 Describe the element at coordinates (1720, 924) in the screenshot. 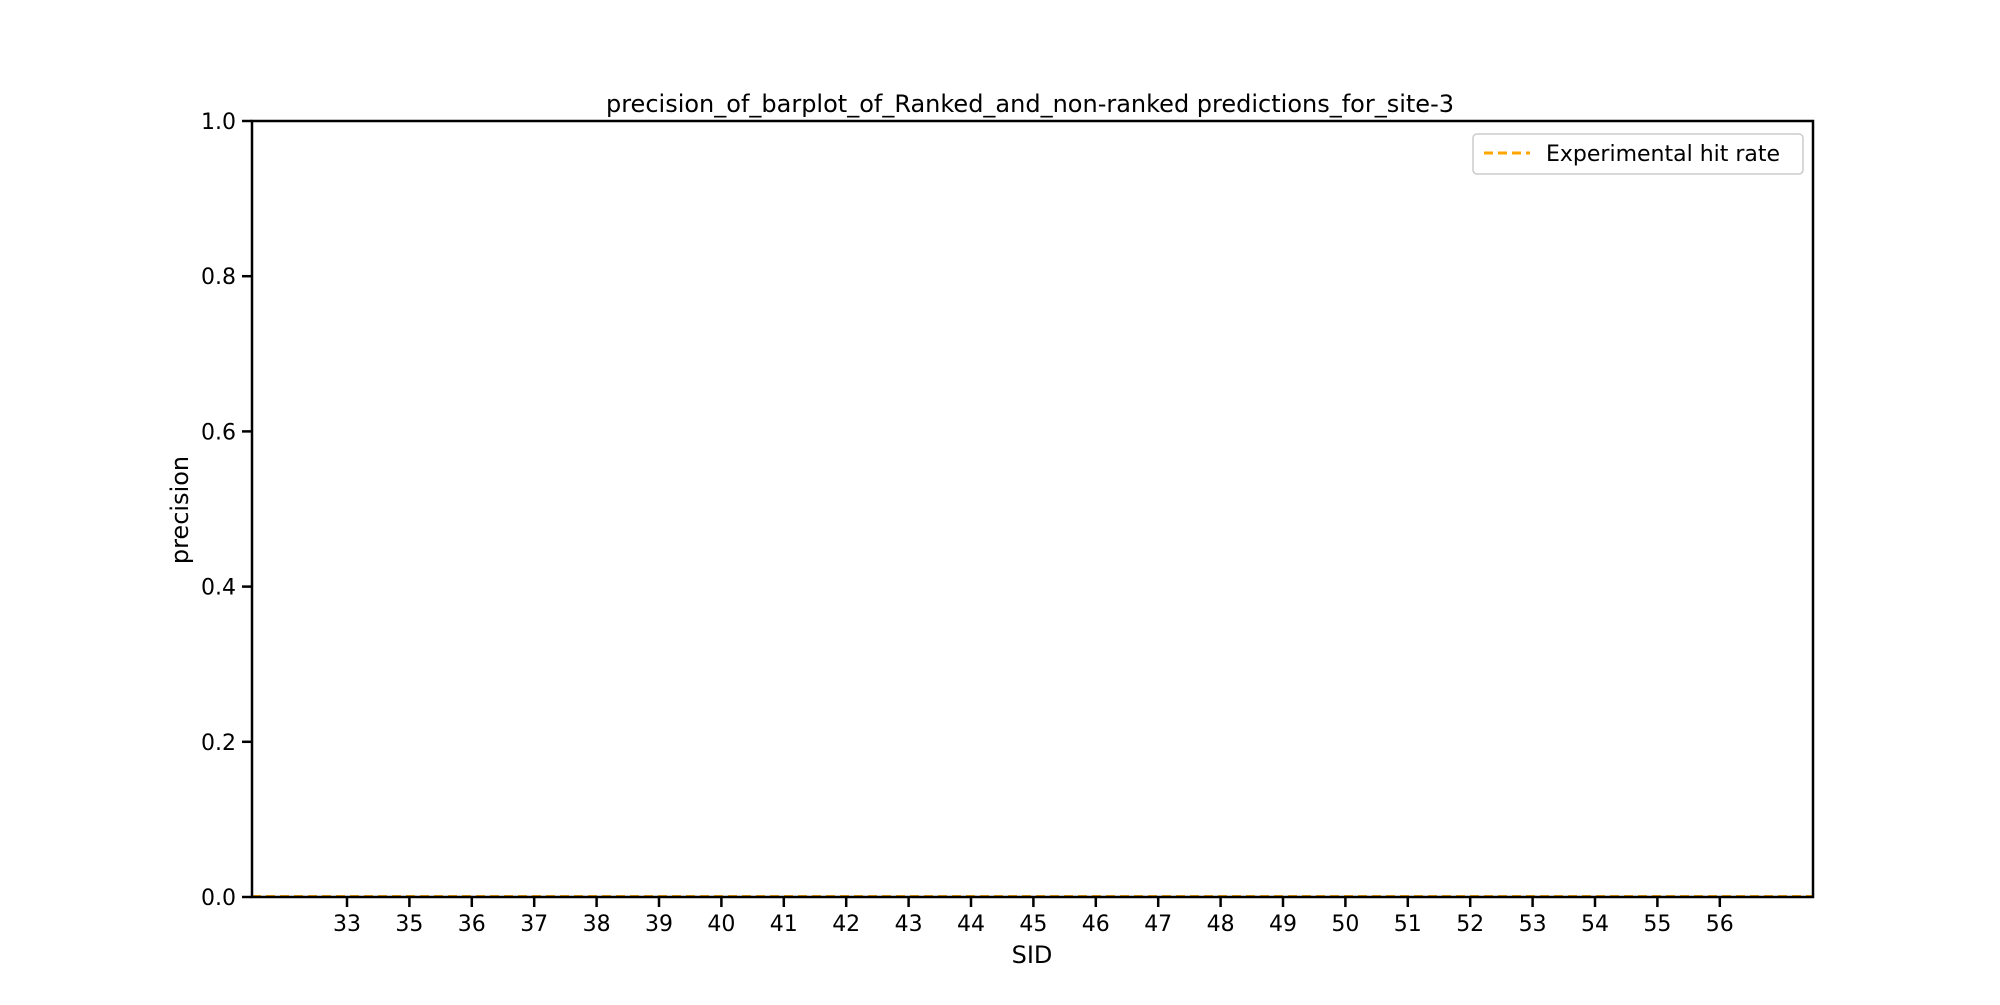

I see `x-tick-label: 56` at that location.